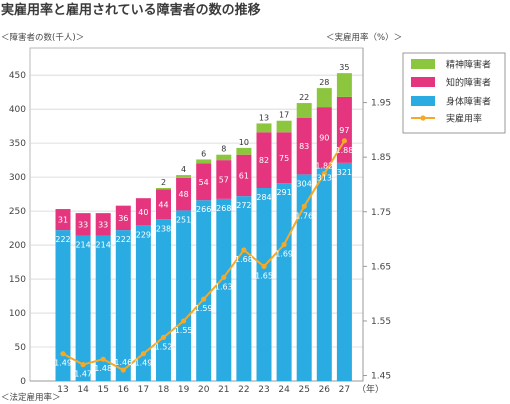 This screenshot has height=404, width=510. I want to click on data-label-intellectual-23: 82, so click(264, 160).